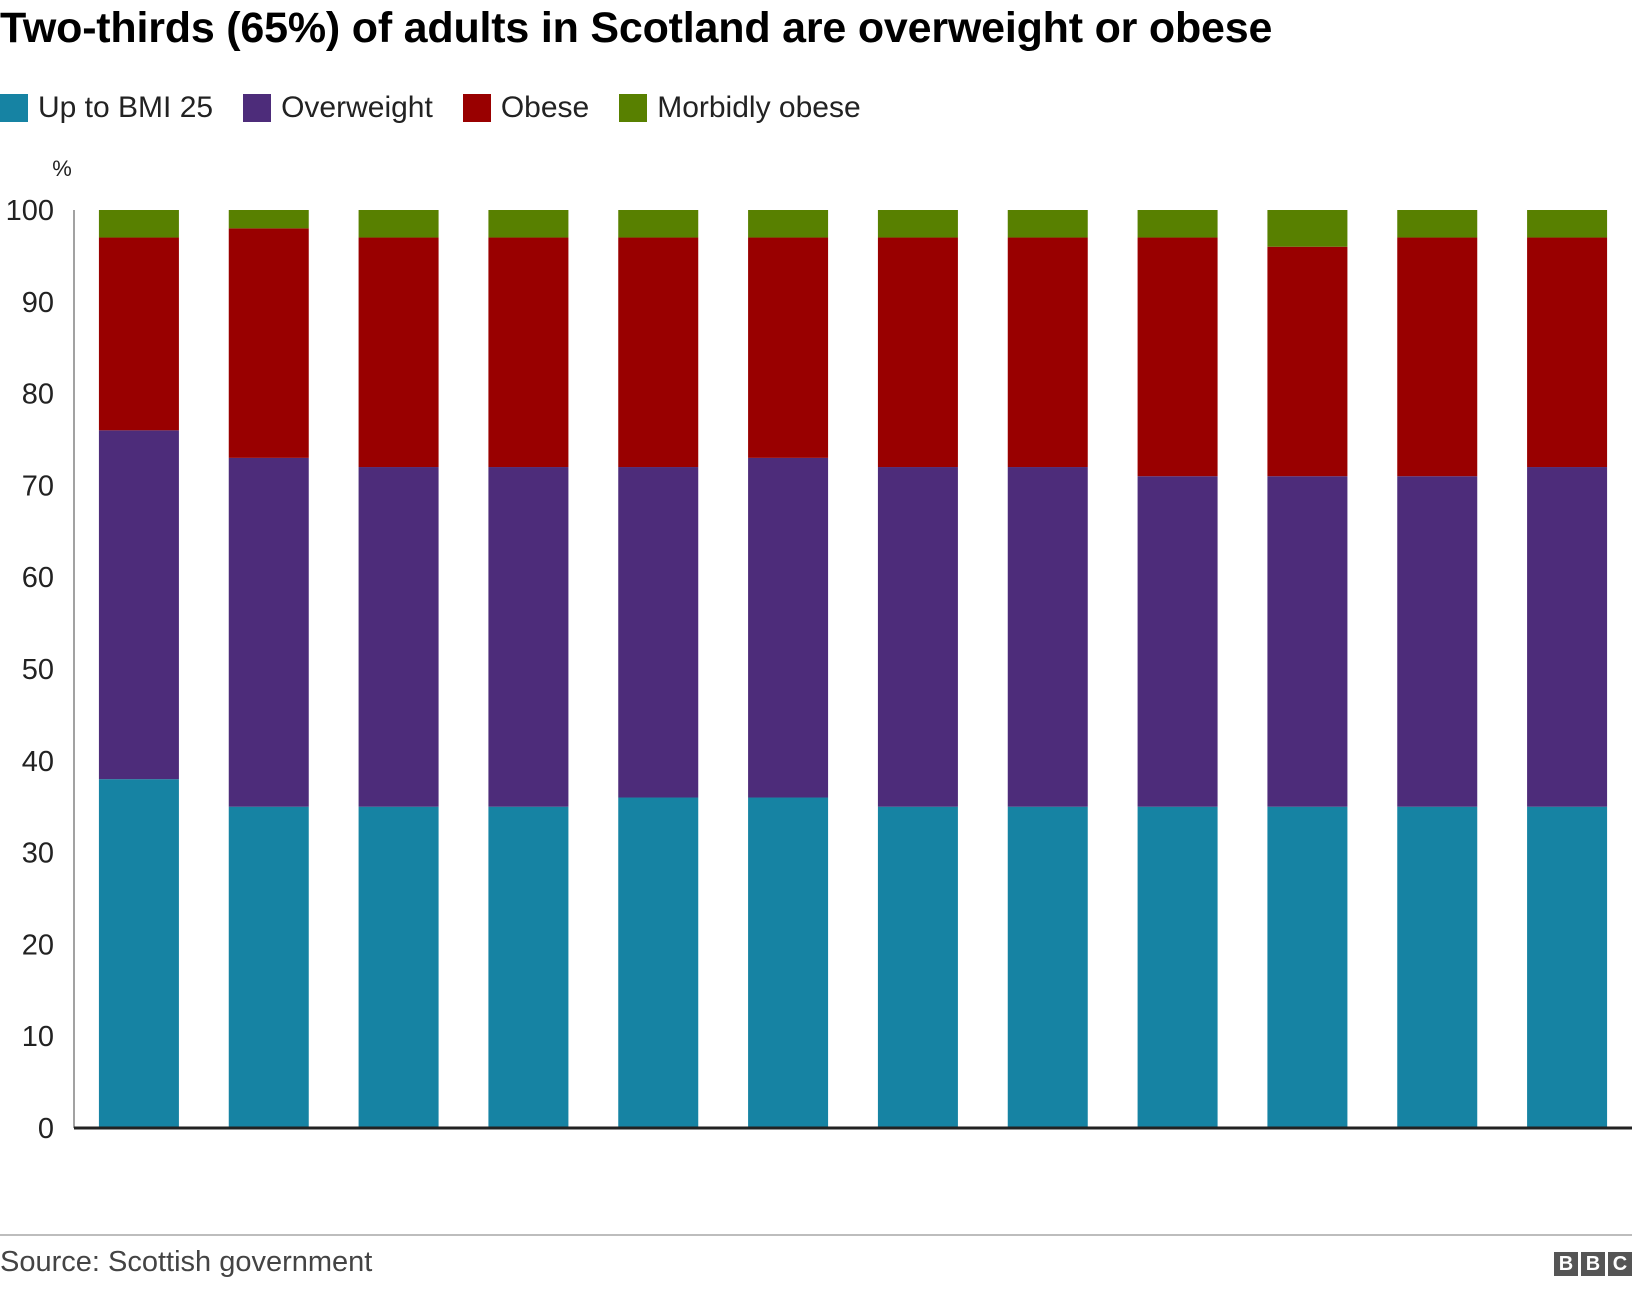 This screenshot has width=1632, height=1290. Describe the element at coordinates (1567, 637) in the screenshot. I see `bar-overweight-2018` at that location.